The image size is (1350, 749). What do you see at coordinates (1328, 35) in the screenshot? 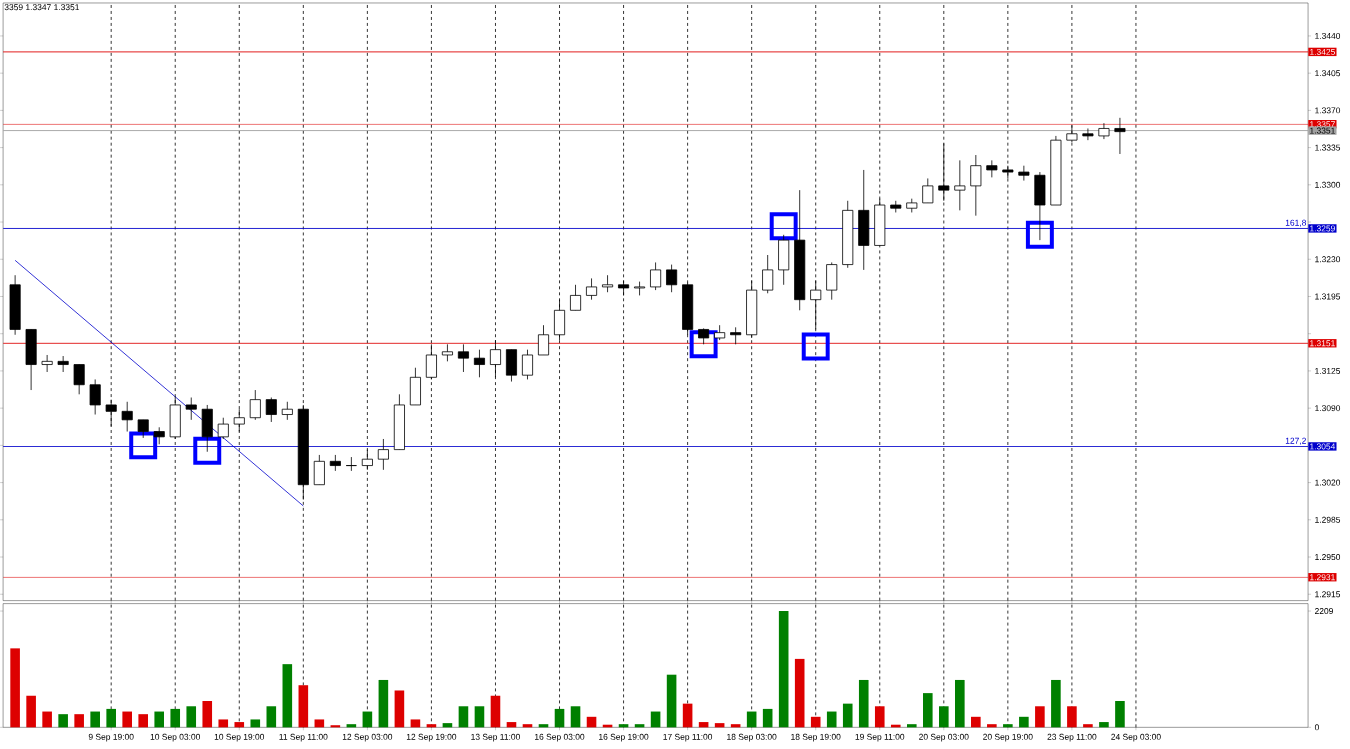
I see `y-tick-label: 1.3440` at bounding box center [1328, 35].